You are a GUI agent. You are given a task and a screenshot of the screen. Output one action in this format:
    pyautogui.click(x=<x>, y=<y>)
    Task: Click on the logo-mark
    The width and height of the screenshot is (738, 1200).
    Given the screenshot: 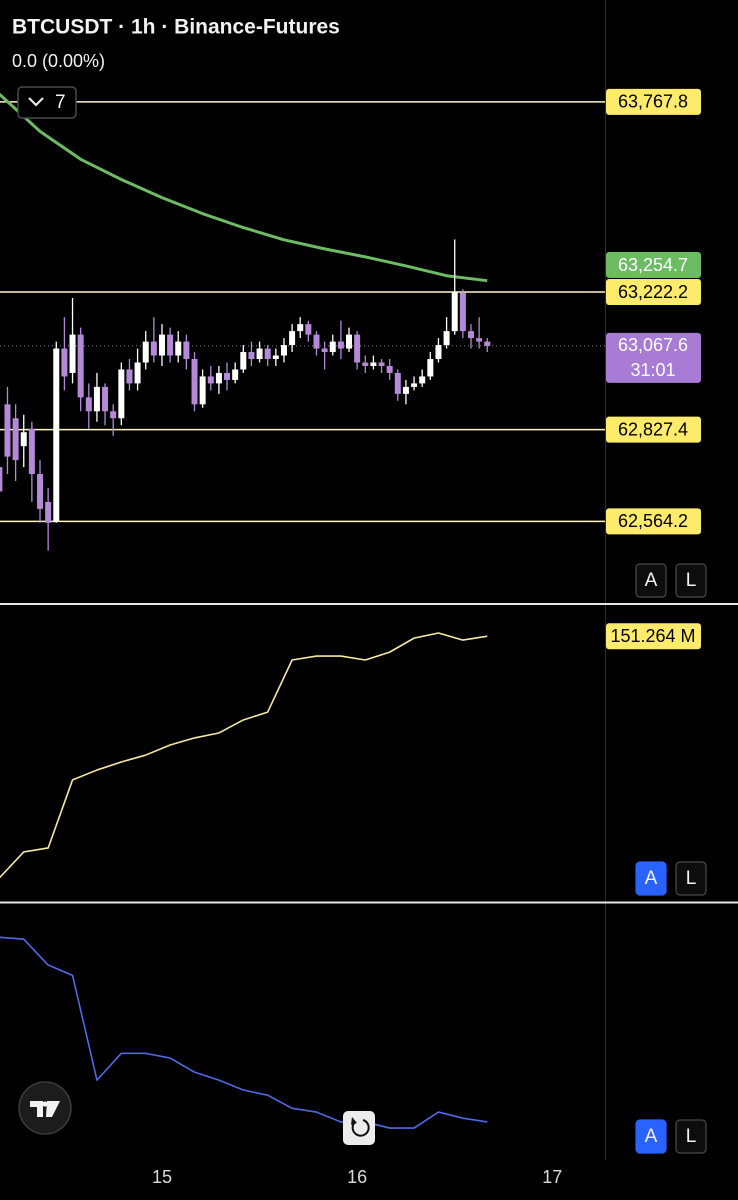 What is the action you would take?
    pyautogui.click(x=45, y=1109)
    